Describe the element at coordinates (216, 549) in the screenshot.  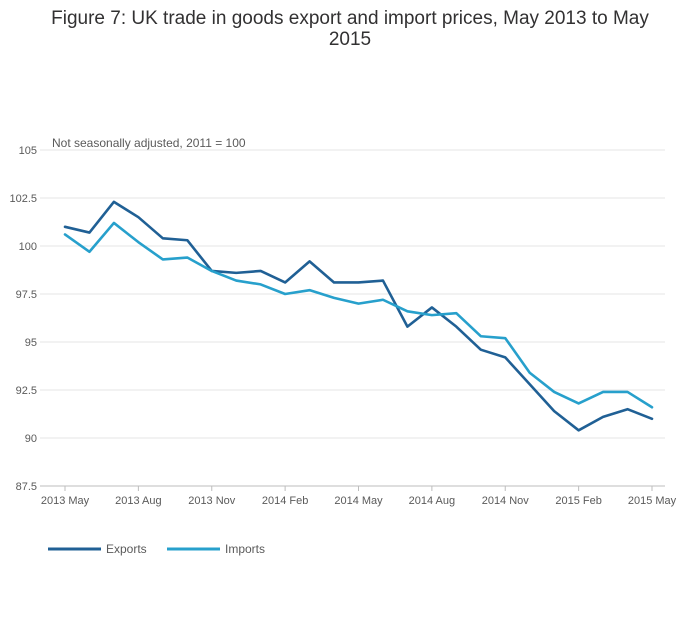
I see `legend-item-imports: Imports` at that location.